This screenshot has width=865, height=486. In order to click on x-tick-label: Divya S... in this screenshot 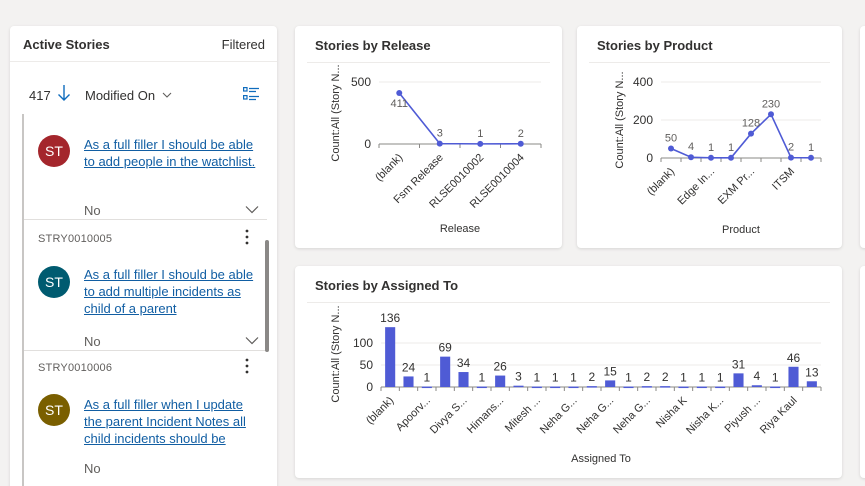, I will do `click(449, 416)`.